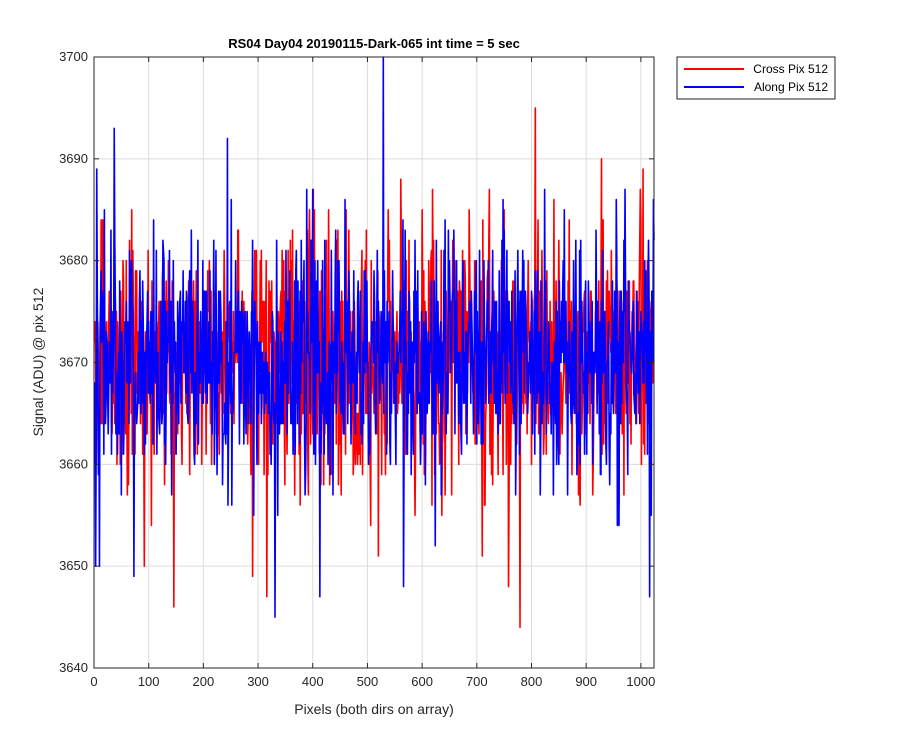  I want to click on x-tick-label: 500, so click(368, 681).